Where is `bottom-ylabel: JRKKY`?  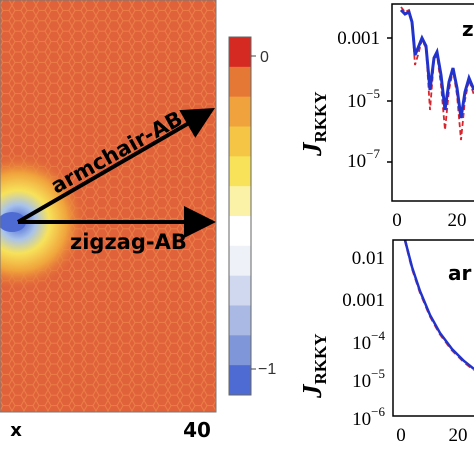
bottom-ylabel: JRKKY is located at coordinates (313, 367).